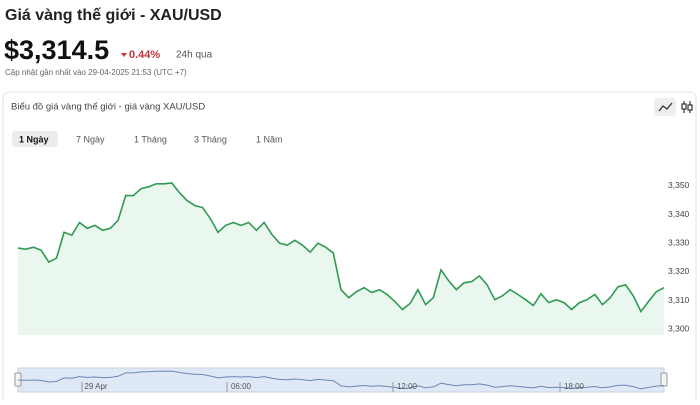  I want to click on navigator-label: 18:00, so click(574, 386).